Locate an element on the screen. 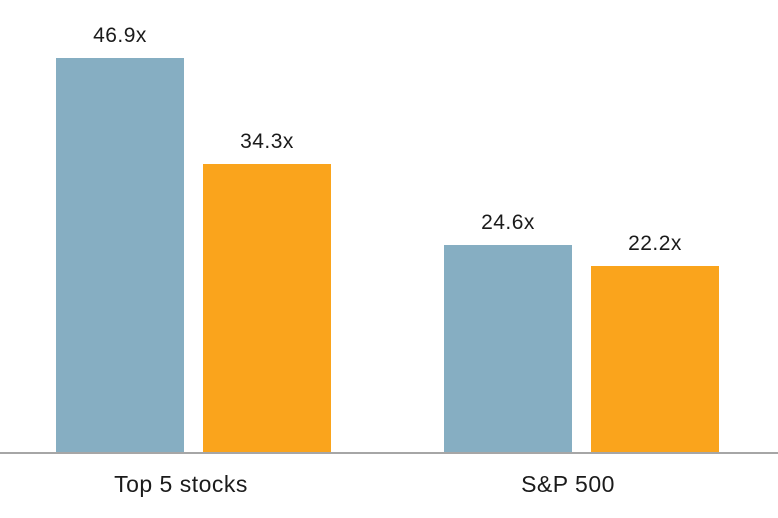  x-axis-line is located at coordinates (389, 453).